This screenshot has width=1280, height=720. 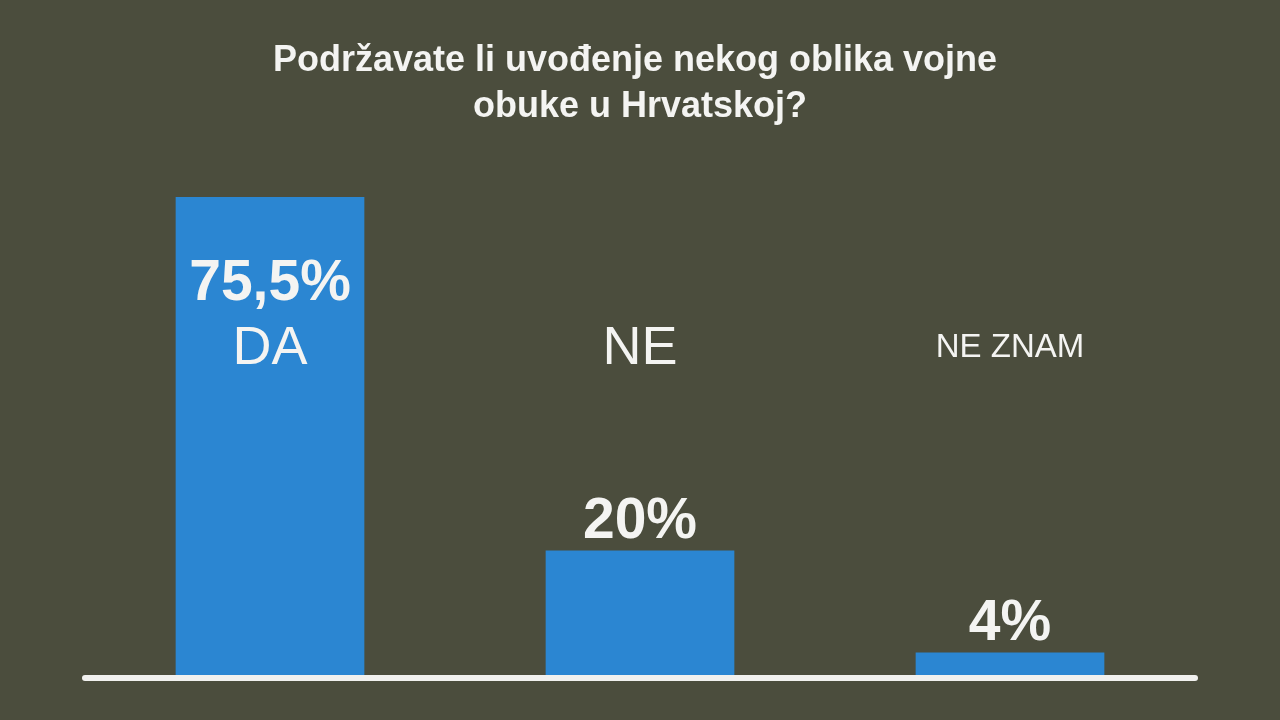 What do you see at coordinates (640, 81) in the screenshot?
I see `chart-title: Podržavate li uvođenje nekog oblika vojne obuke u Hrvatskoj?` at bounding box center [640, 81].